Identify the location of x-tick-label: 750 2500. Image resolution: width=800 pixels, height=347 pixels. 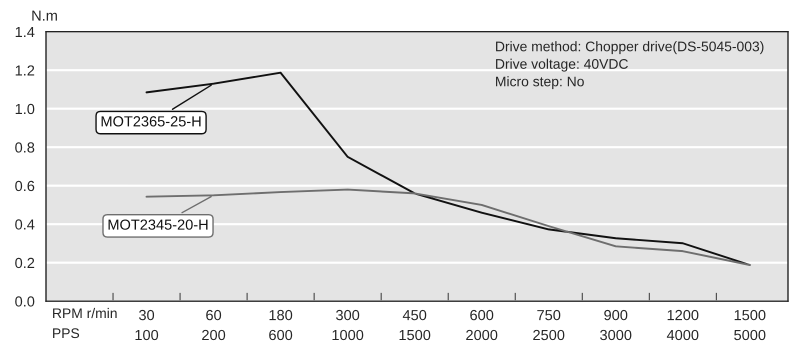
(548, 325).